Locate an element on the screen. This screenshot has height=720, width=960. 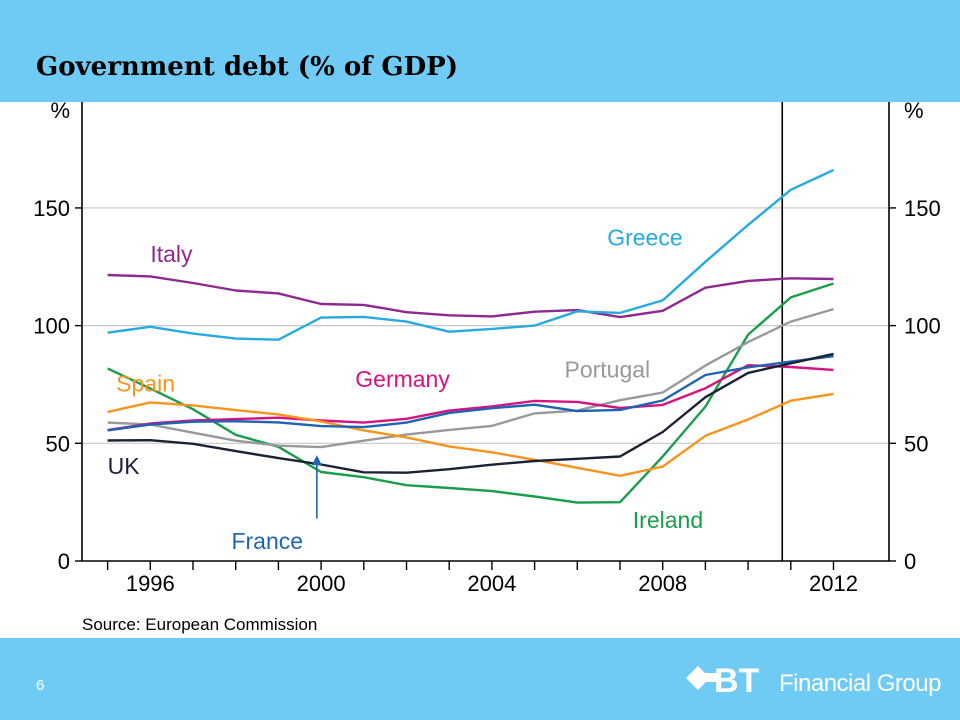
series-line-france is located at coordinates (470, 393).